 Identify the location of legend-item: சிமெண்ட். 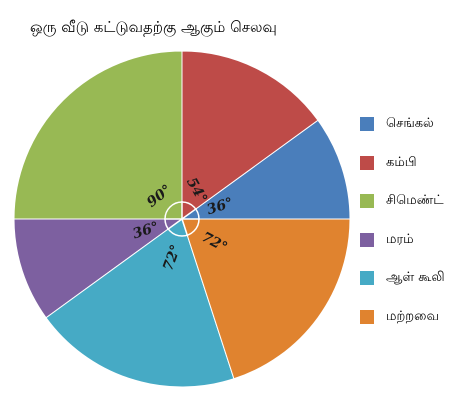
(402, 201).